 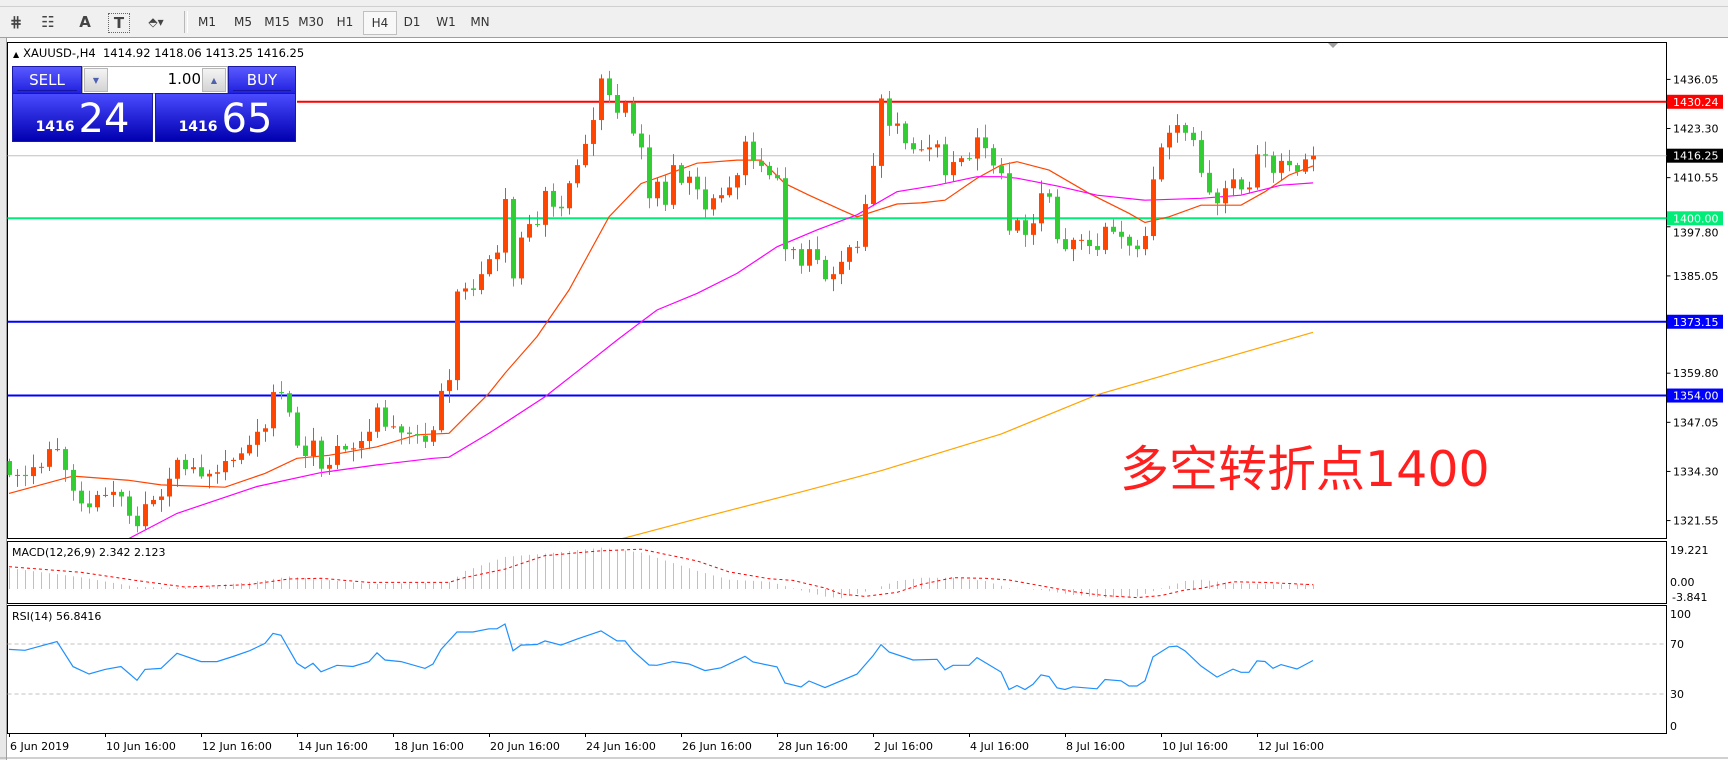 What do you see at coordinates (277, 22) in the screenshot?
I see `timeframe-m15: M15` at bounding box center [277, 22].